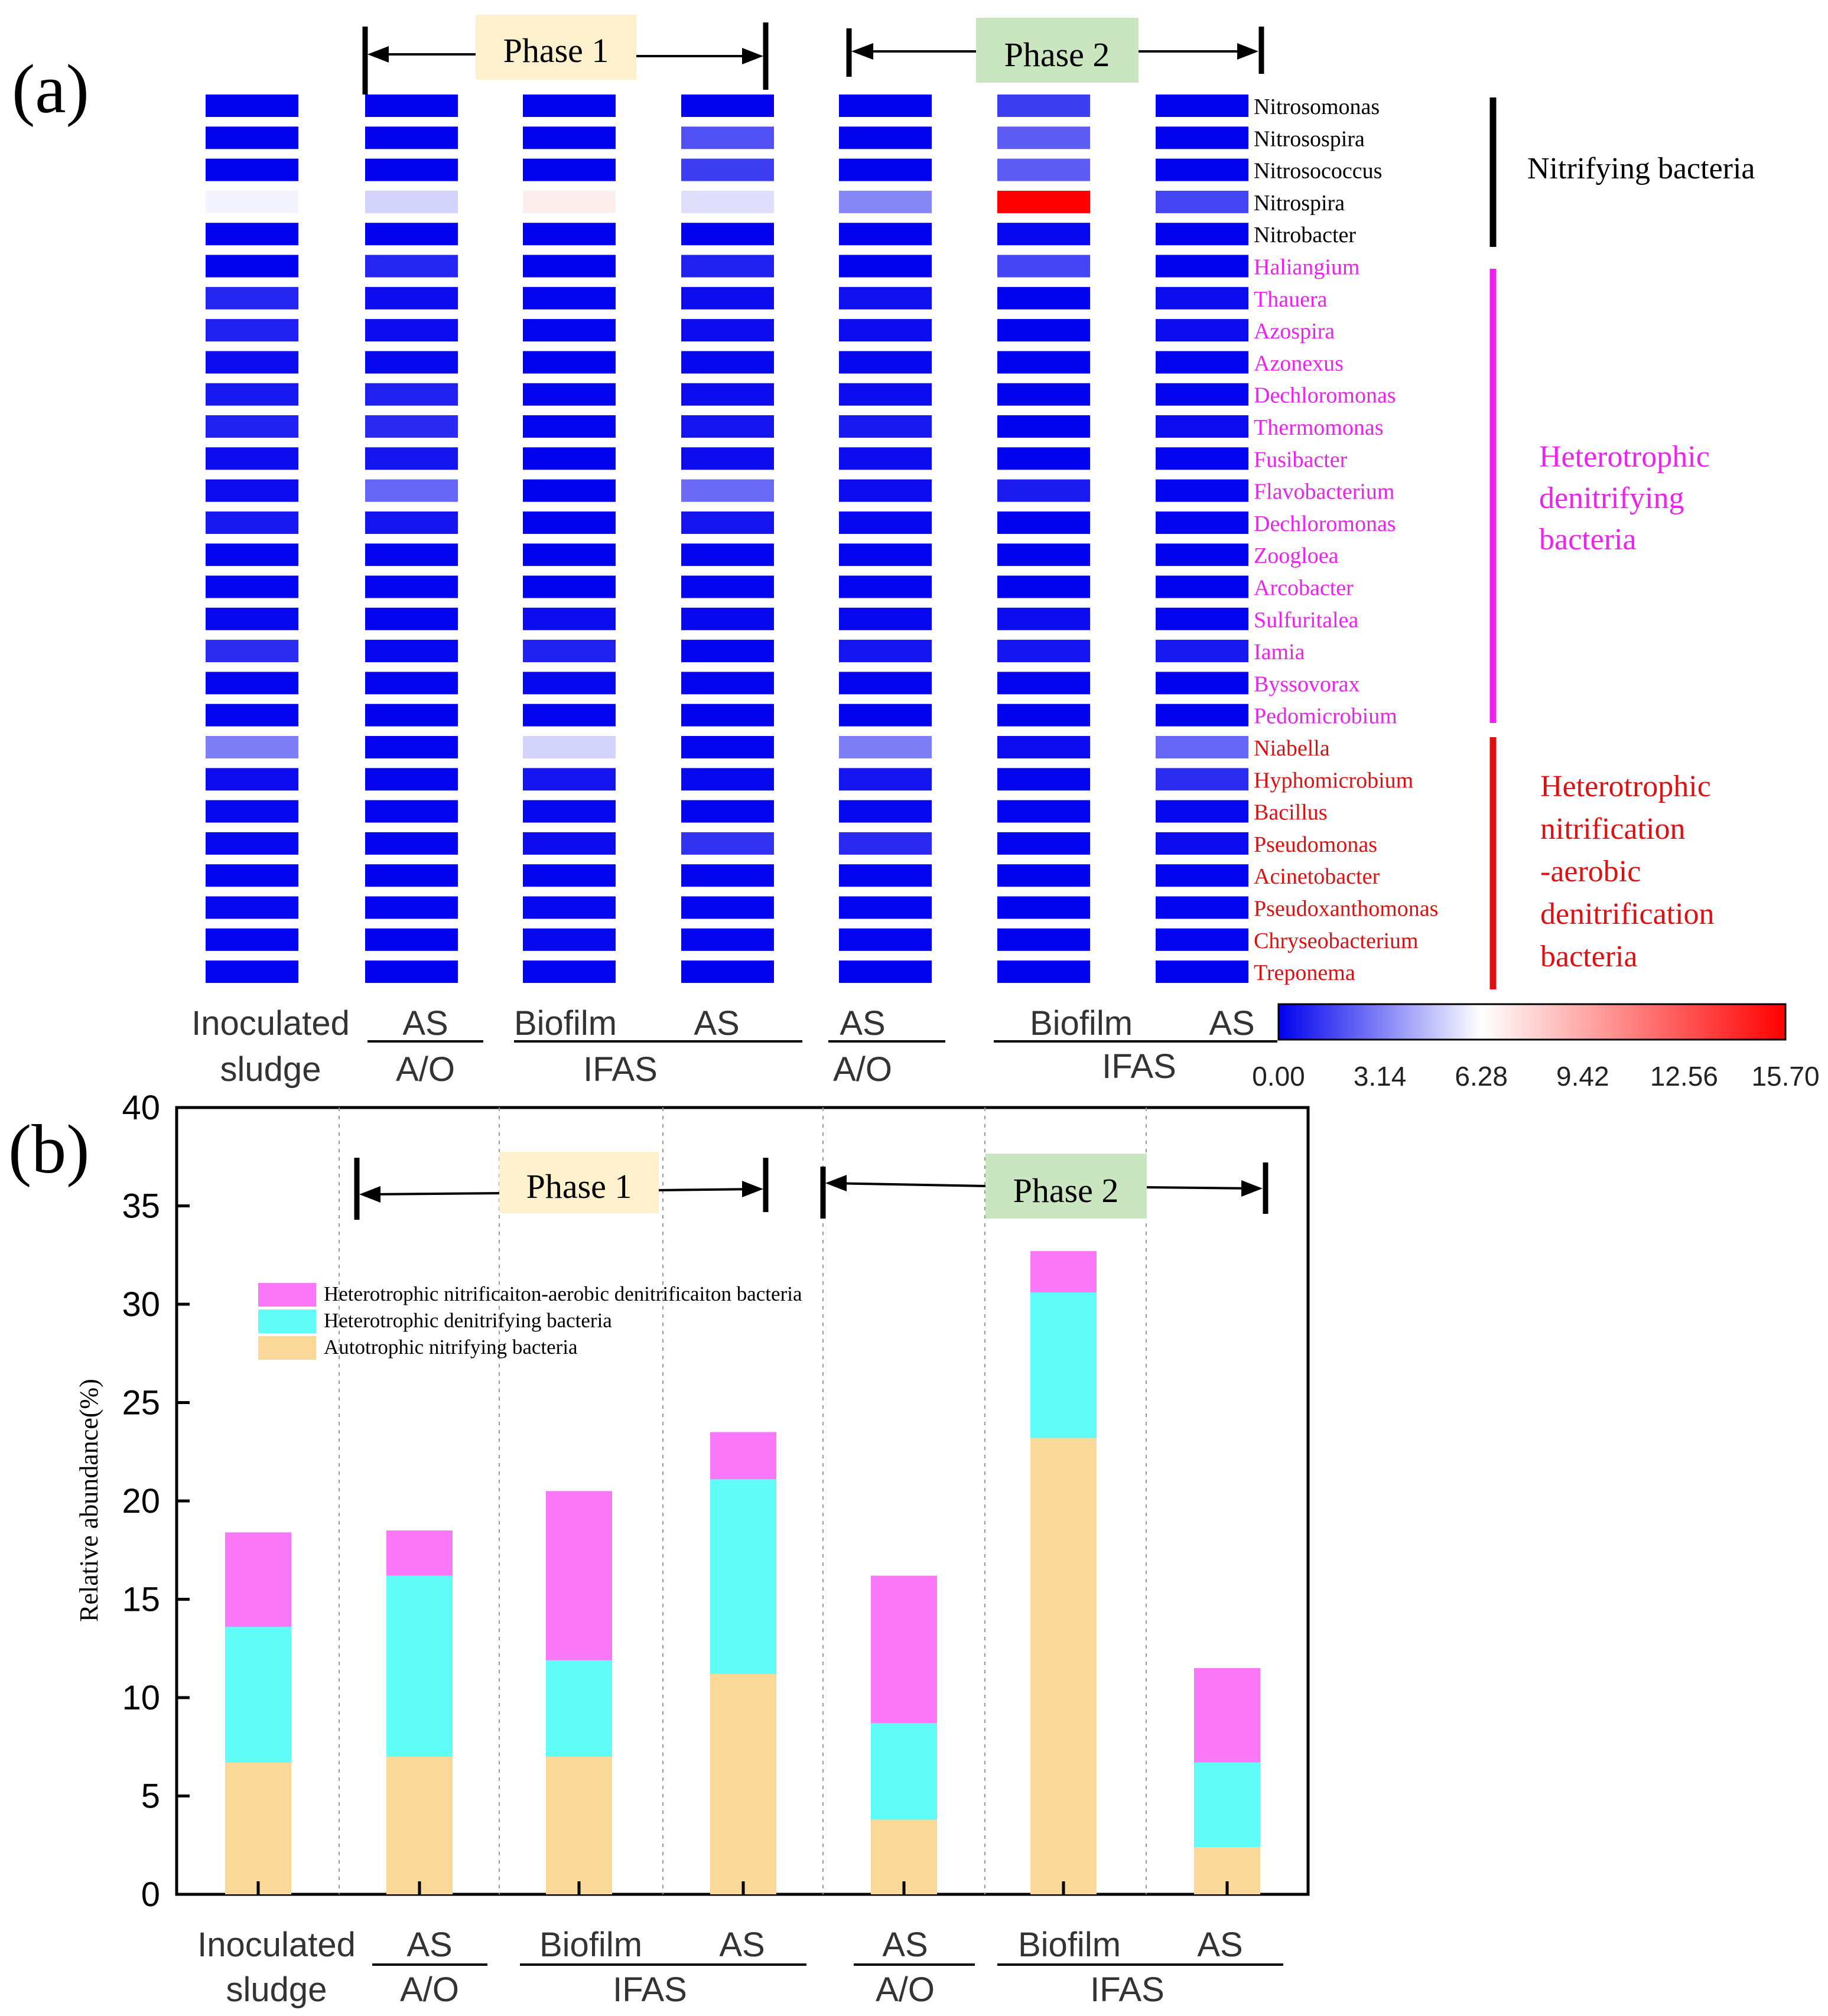 This screenshot has width=1828, height=2016. Describe the element at coordinates (150, 1797) in the screenshot. I see `y-tick-label: 5` at that location.